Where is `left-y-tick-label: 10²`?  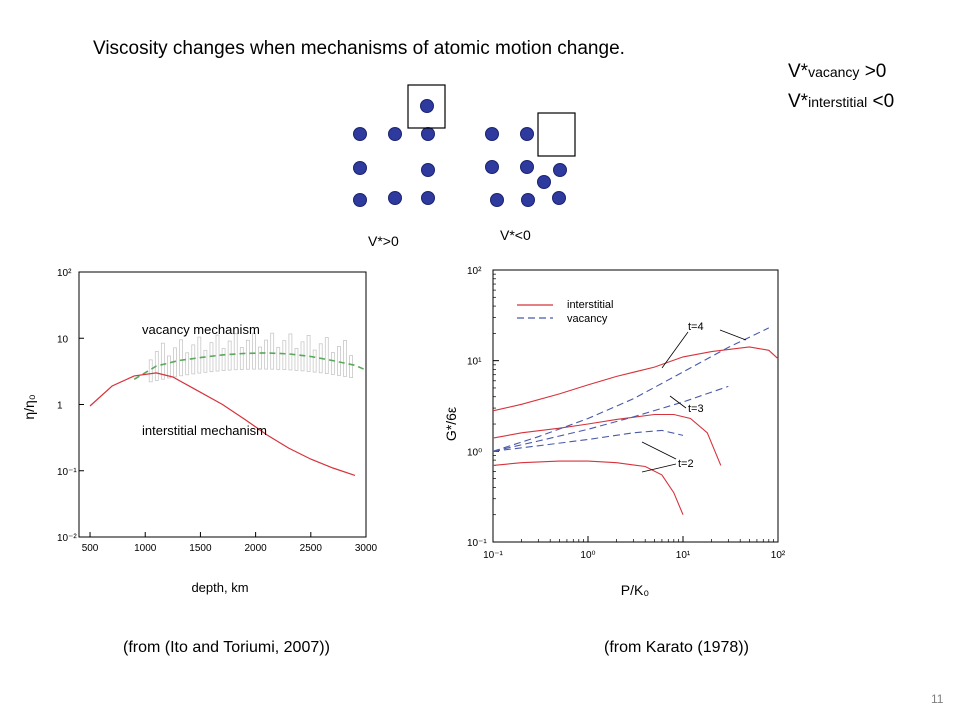
left-y-tick-label: 10² is located at coordinates (64, 273).